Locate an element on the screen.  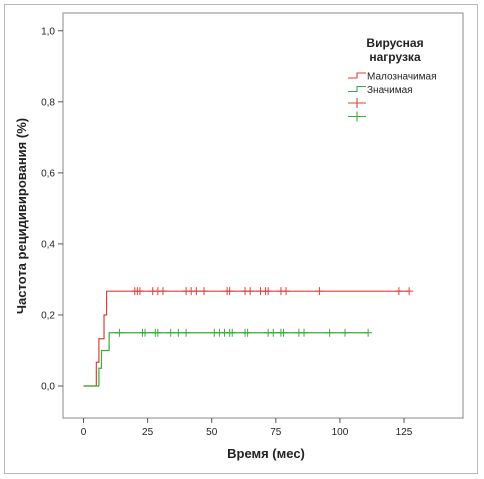
y-tick-label: 0,0 is located at coordinates (48, 387).